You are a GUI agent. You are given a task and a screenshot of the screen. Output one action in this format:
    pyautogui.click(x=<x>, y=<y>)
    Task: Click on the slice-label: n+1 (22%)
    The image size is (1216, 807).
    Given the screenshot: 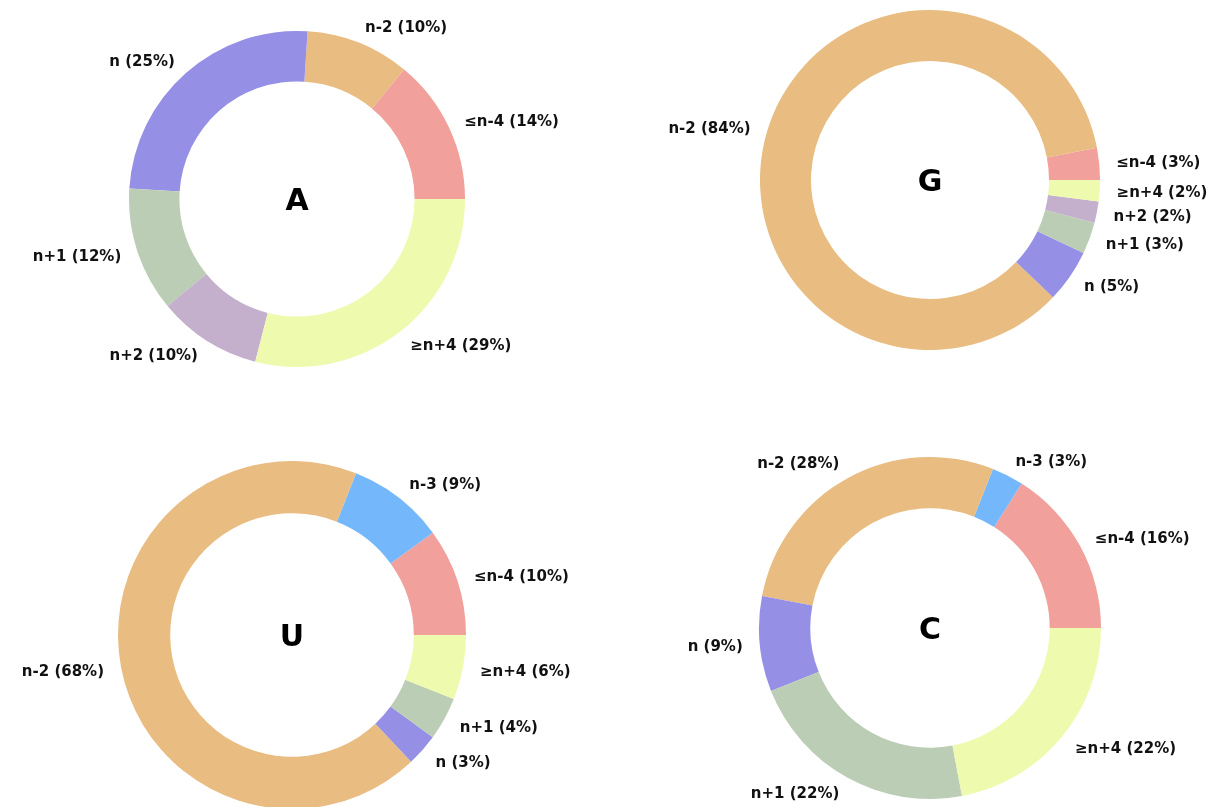 What is the action you would take?
    pyautogui.click(x=795, y=793)
    